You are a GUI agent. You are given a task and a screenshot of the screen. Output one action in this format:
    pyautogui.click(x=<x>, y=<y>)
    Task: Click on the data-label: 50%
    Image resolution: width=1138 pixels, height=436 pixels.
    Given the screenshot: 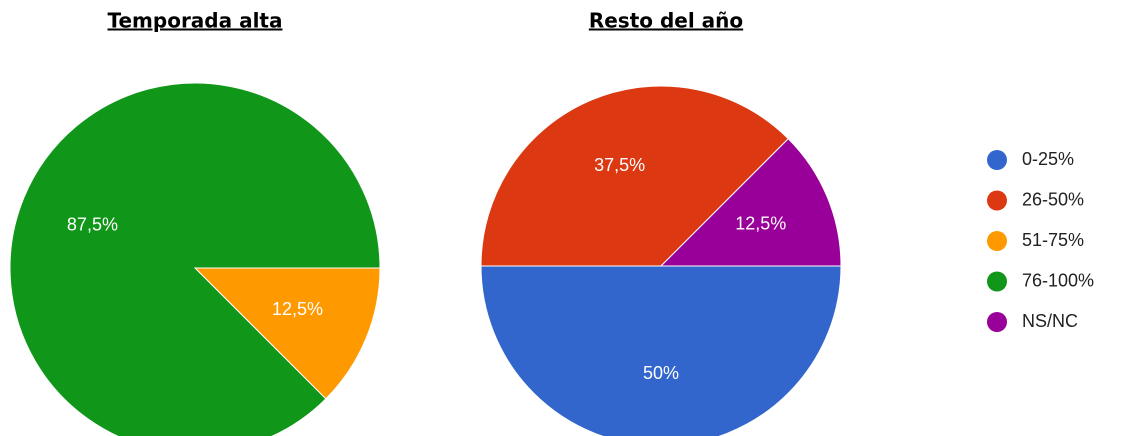 What is the action you would take?
    pyautogui.click(x=661, y=373)
    